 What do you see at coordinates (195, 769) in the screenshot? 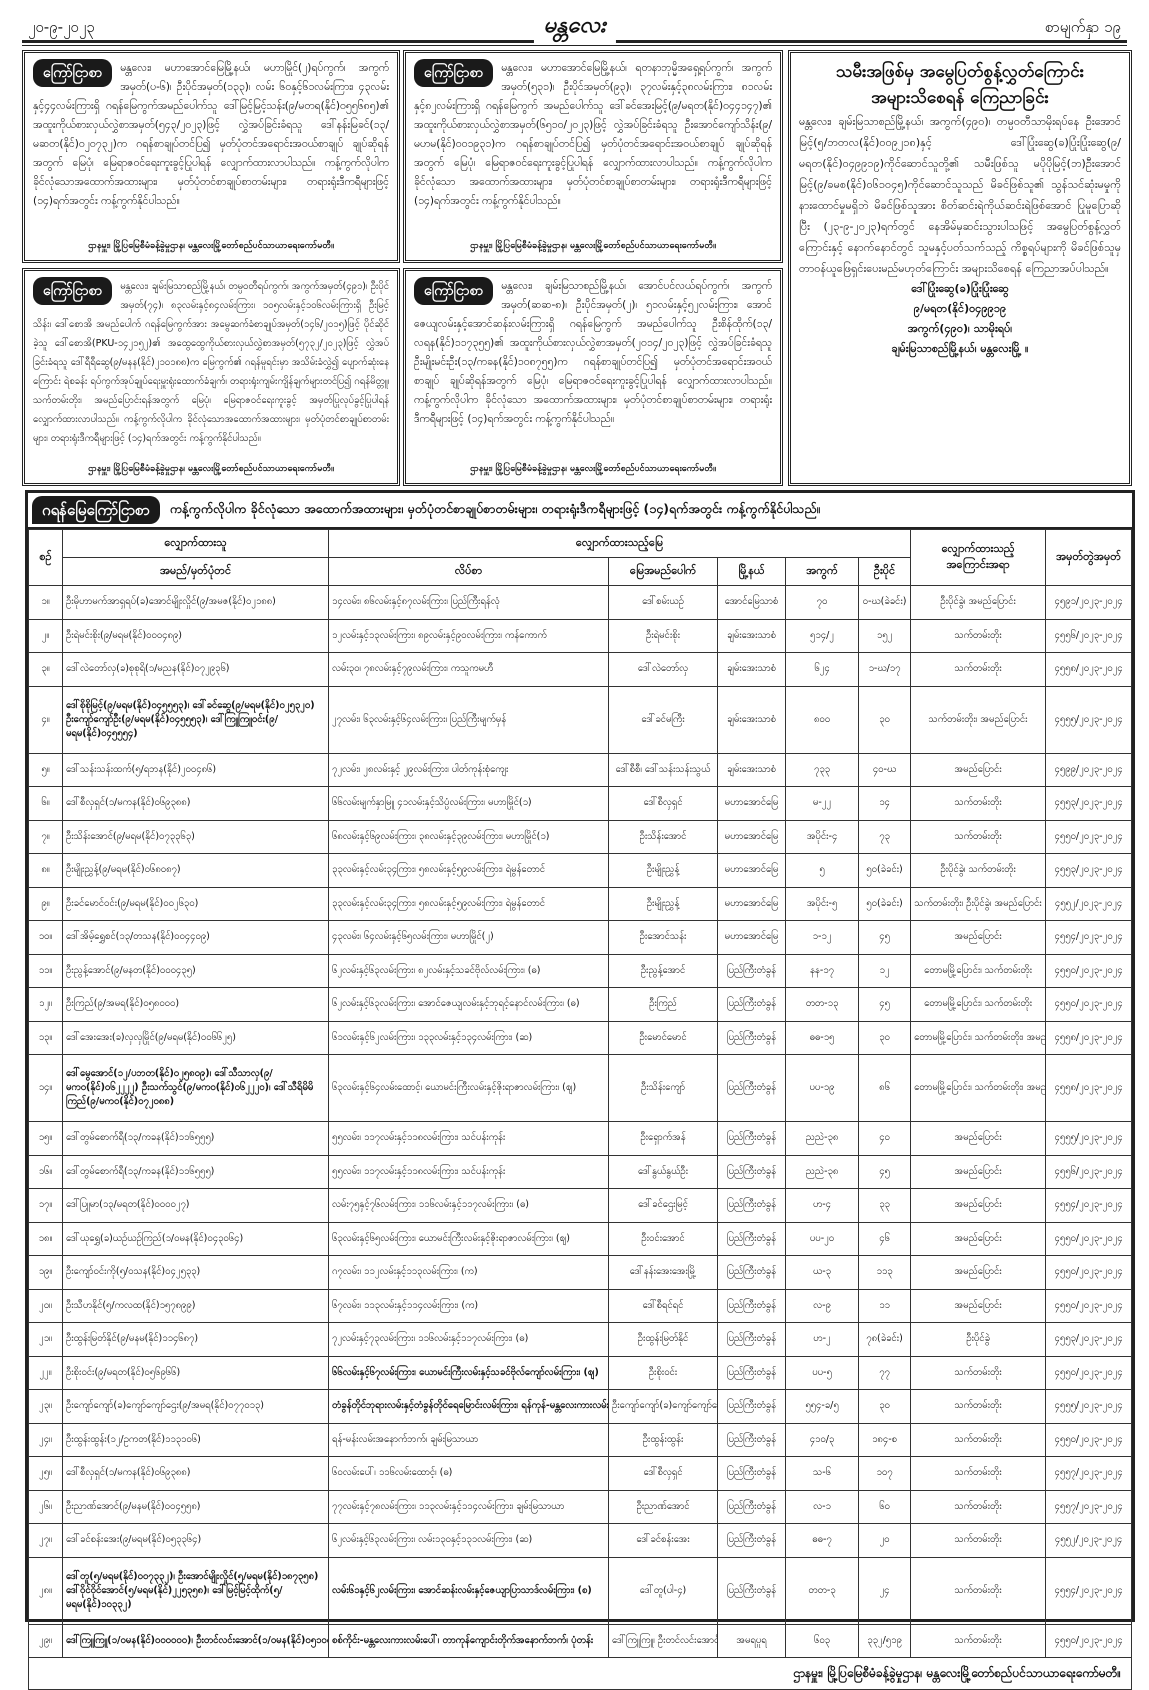
I see `applicant-name: ဒေါ်သန်းသန်းထက်(၅/ရဘန(နိုင်)၂၀၀၄၈၆)` at bounding box center [195, 769].